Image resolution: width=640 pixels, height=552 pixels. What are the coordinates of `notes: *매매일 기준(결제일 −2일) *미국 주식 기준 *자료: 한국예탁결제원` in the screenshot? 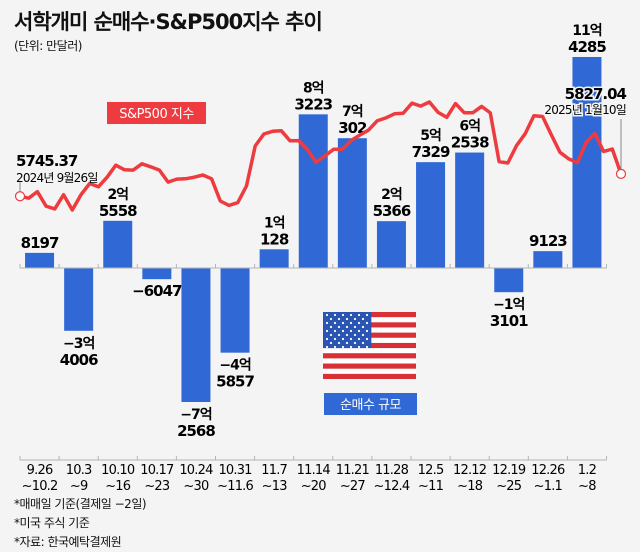 It's located at (80, 523).